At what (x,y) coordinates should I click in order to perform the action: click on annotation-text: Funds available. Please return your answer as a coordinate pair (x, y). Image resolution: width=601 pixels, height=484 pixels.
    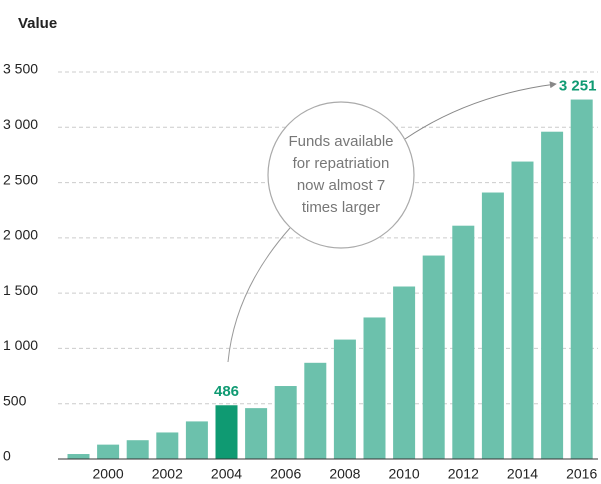
    Looking at the image, I should click on (340, 141).